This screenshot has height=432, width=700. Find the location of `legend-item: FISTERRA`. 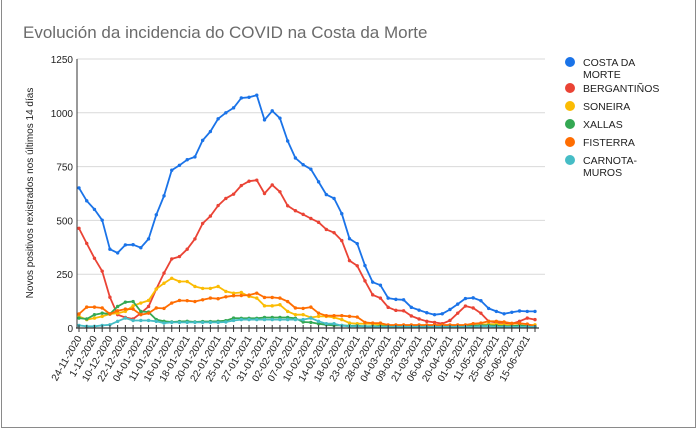

legend-item: FISTERRA is located at coordinates (600, 143).